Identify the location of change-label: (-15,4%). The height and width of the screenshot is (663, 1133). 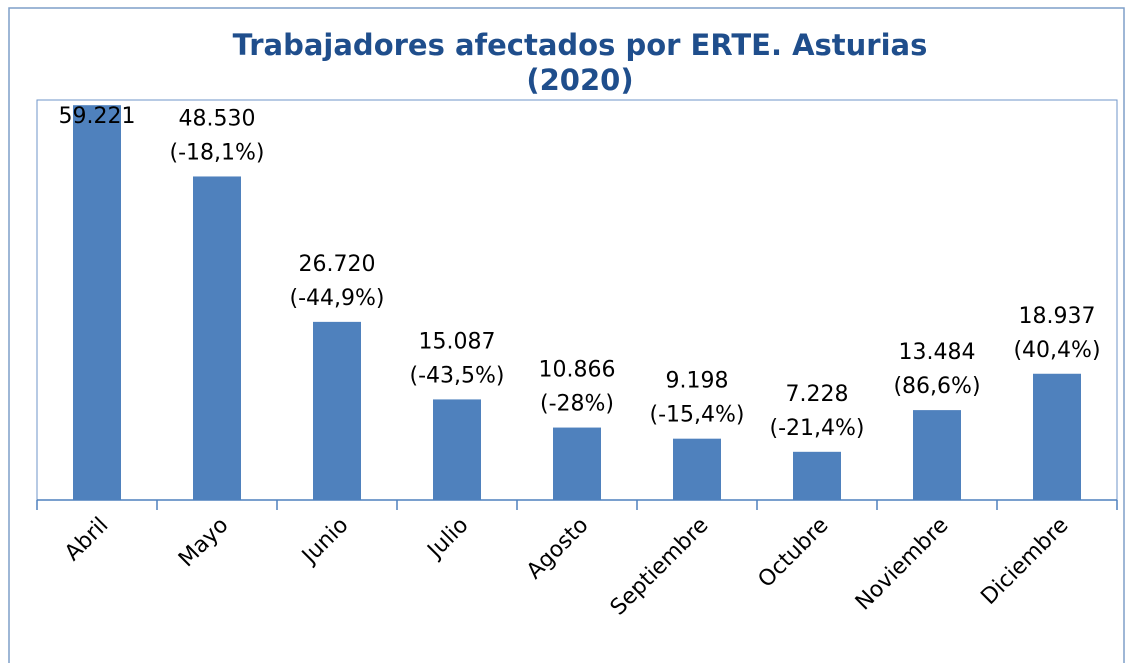
(697, 415).